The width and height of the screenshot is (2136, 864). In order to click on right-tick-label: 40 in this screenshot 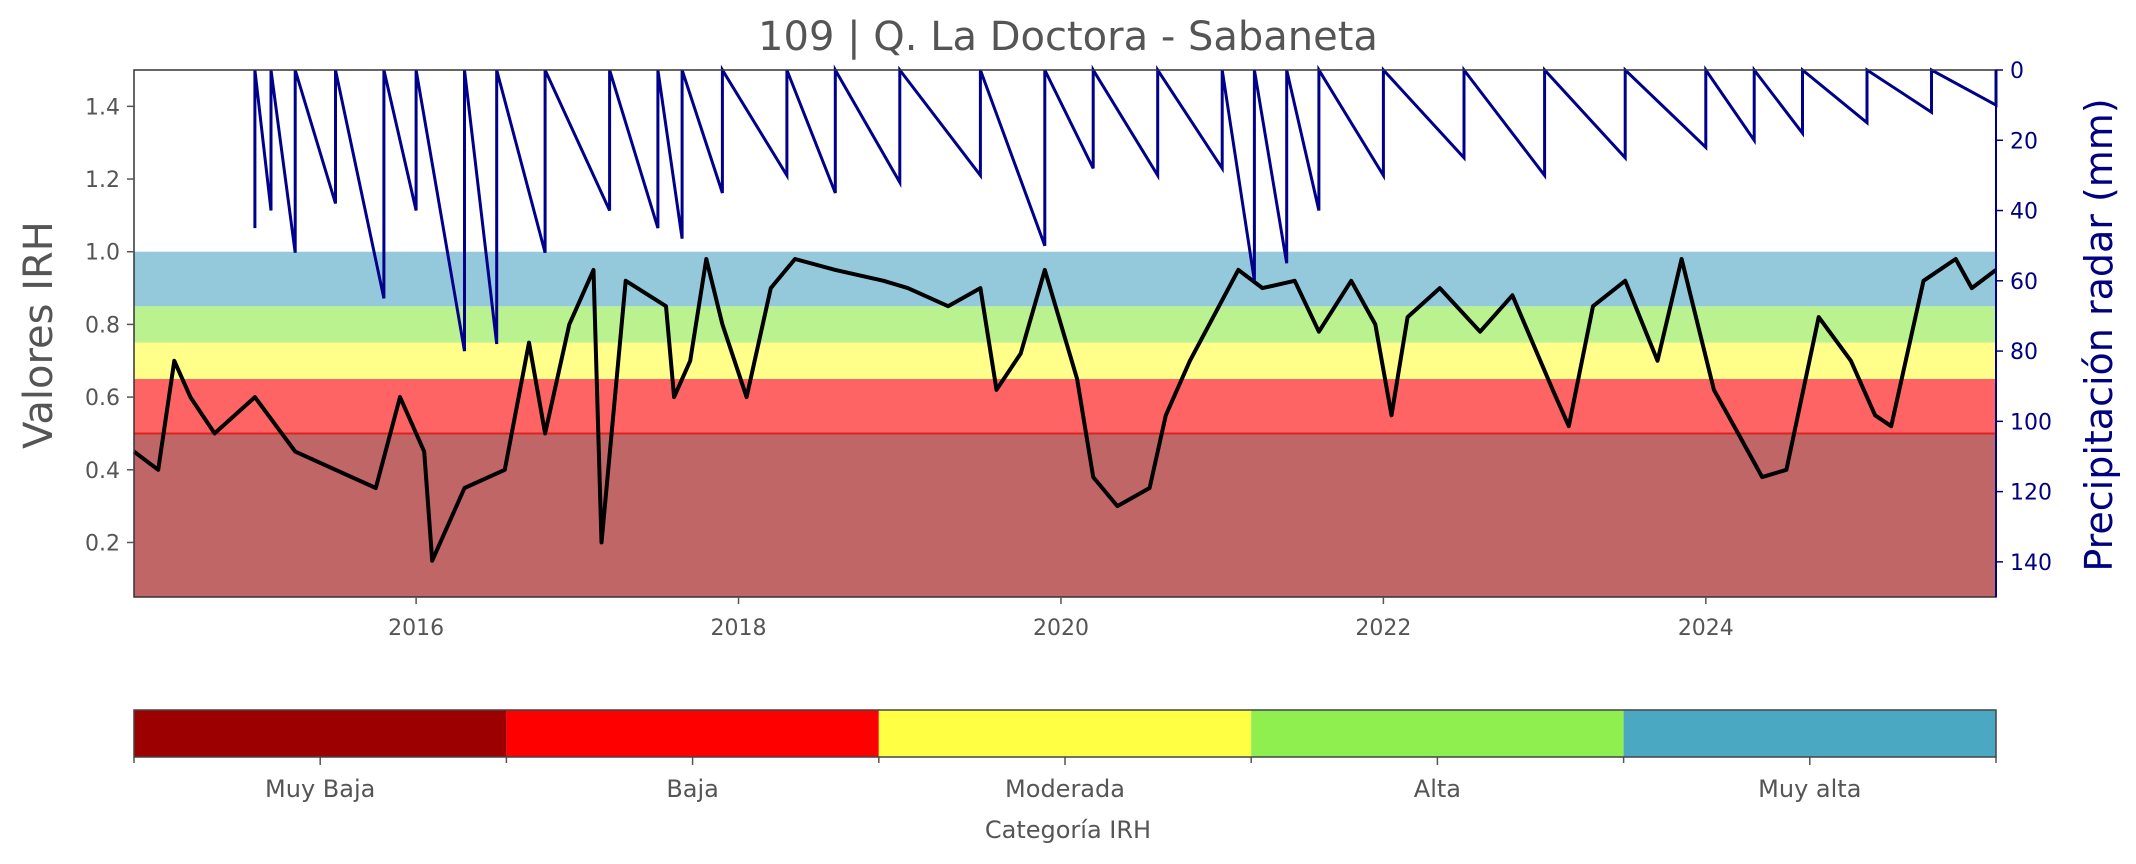, I will do `click(2024, 212)`.